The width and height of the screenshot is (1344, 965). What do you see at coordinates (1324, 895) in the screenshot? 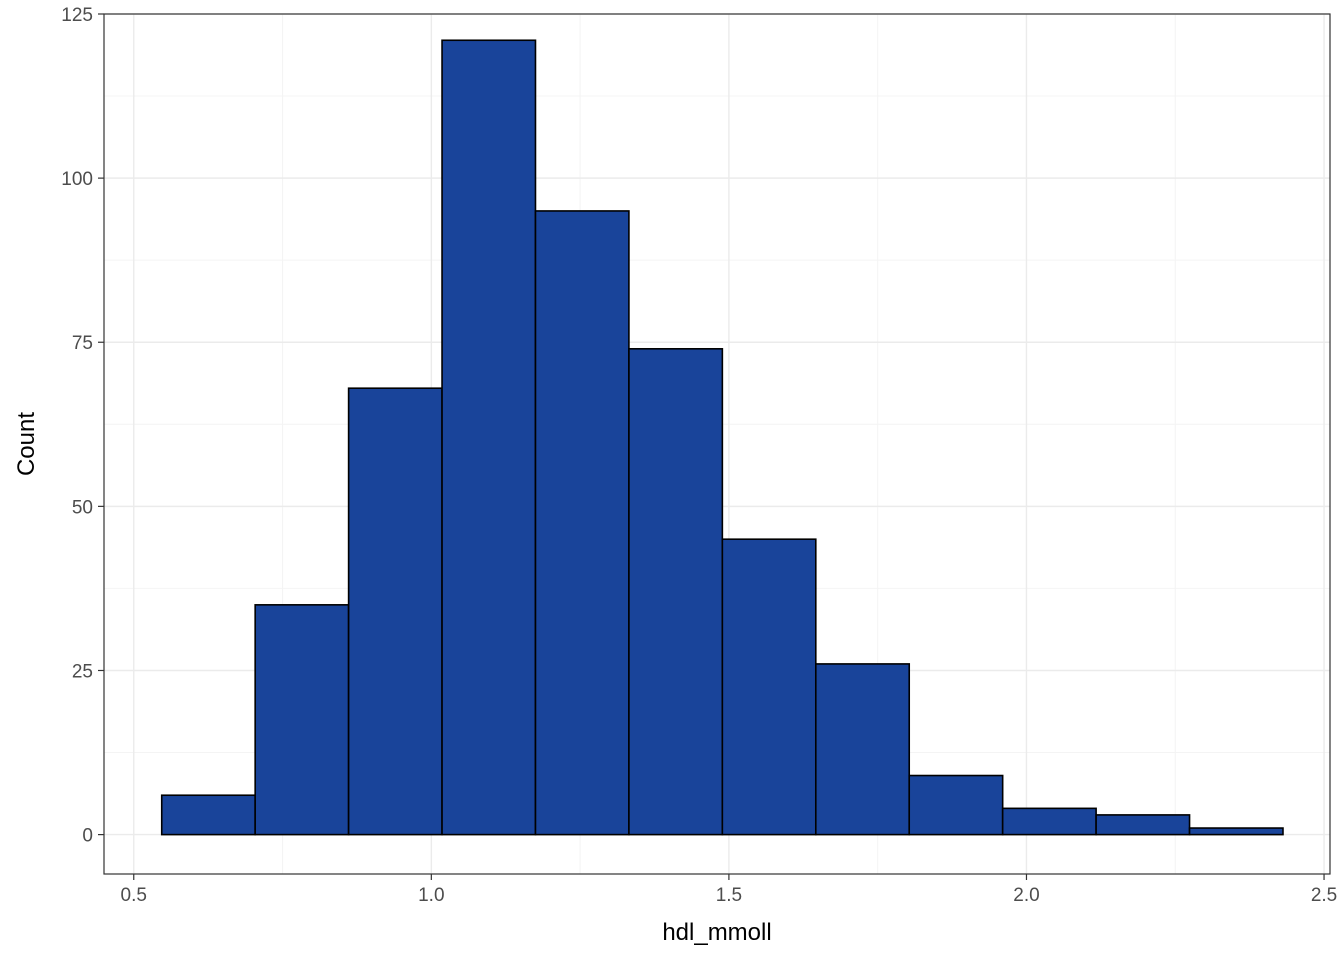
I see `x-tick-label: 2.5` at bounding box center [1324, 895].